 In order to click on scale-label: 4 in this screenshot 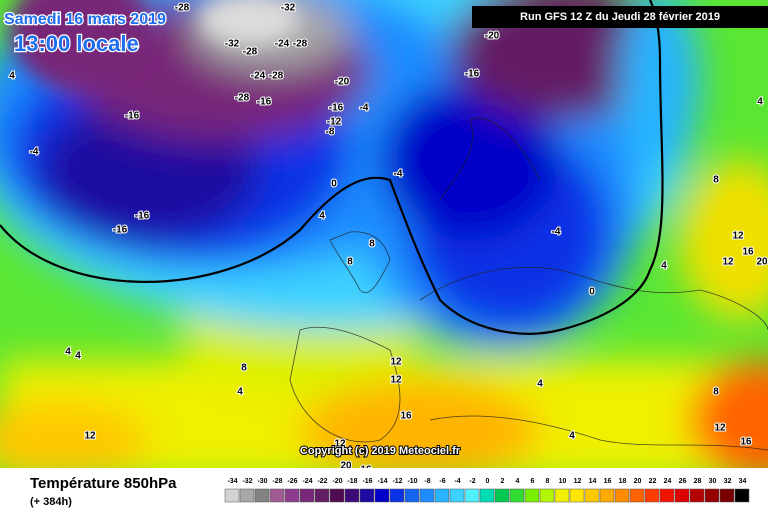, I will do `click(518, 481)`.